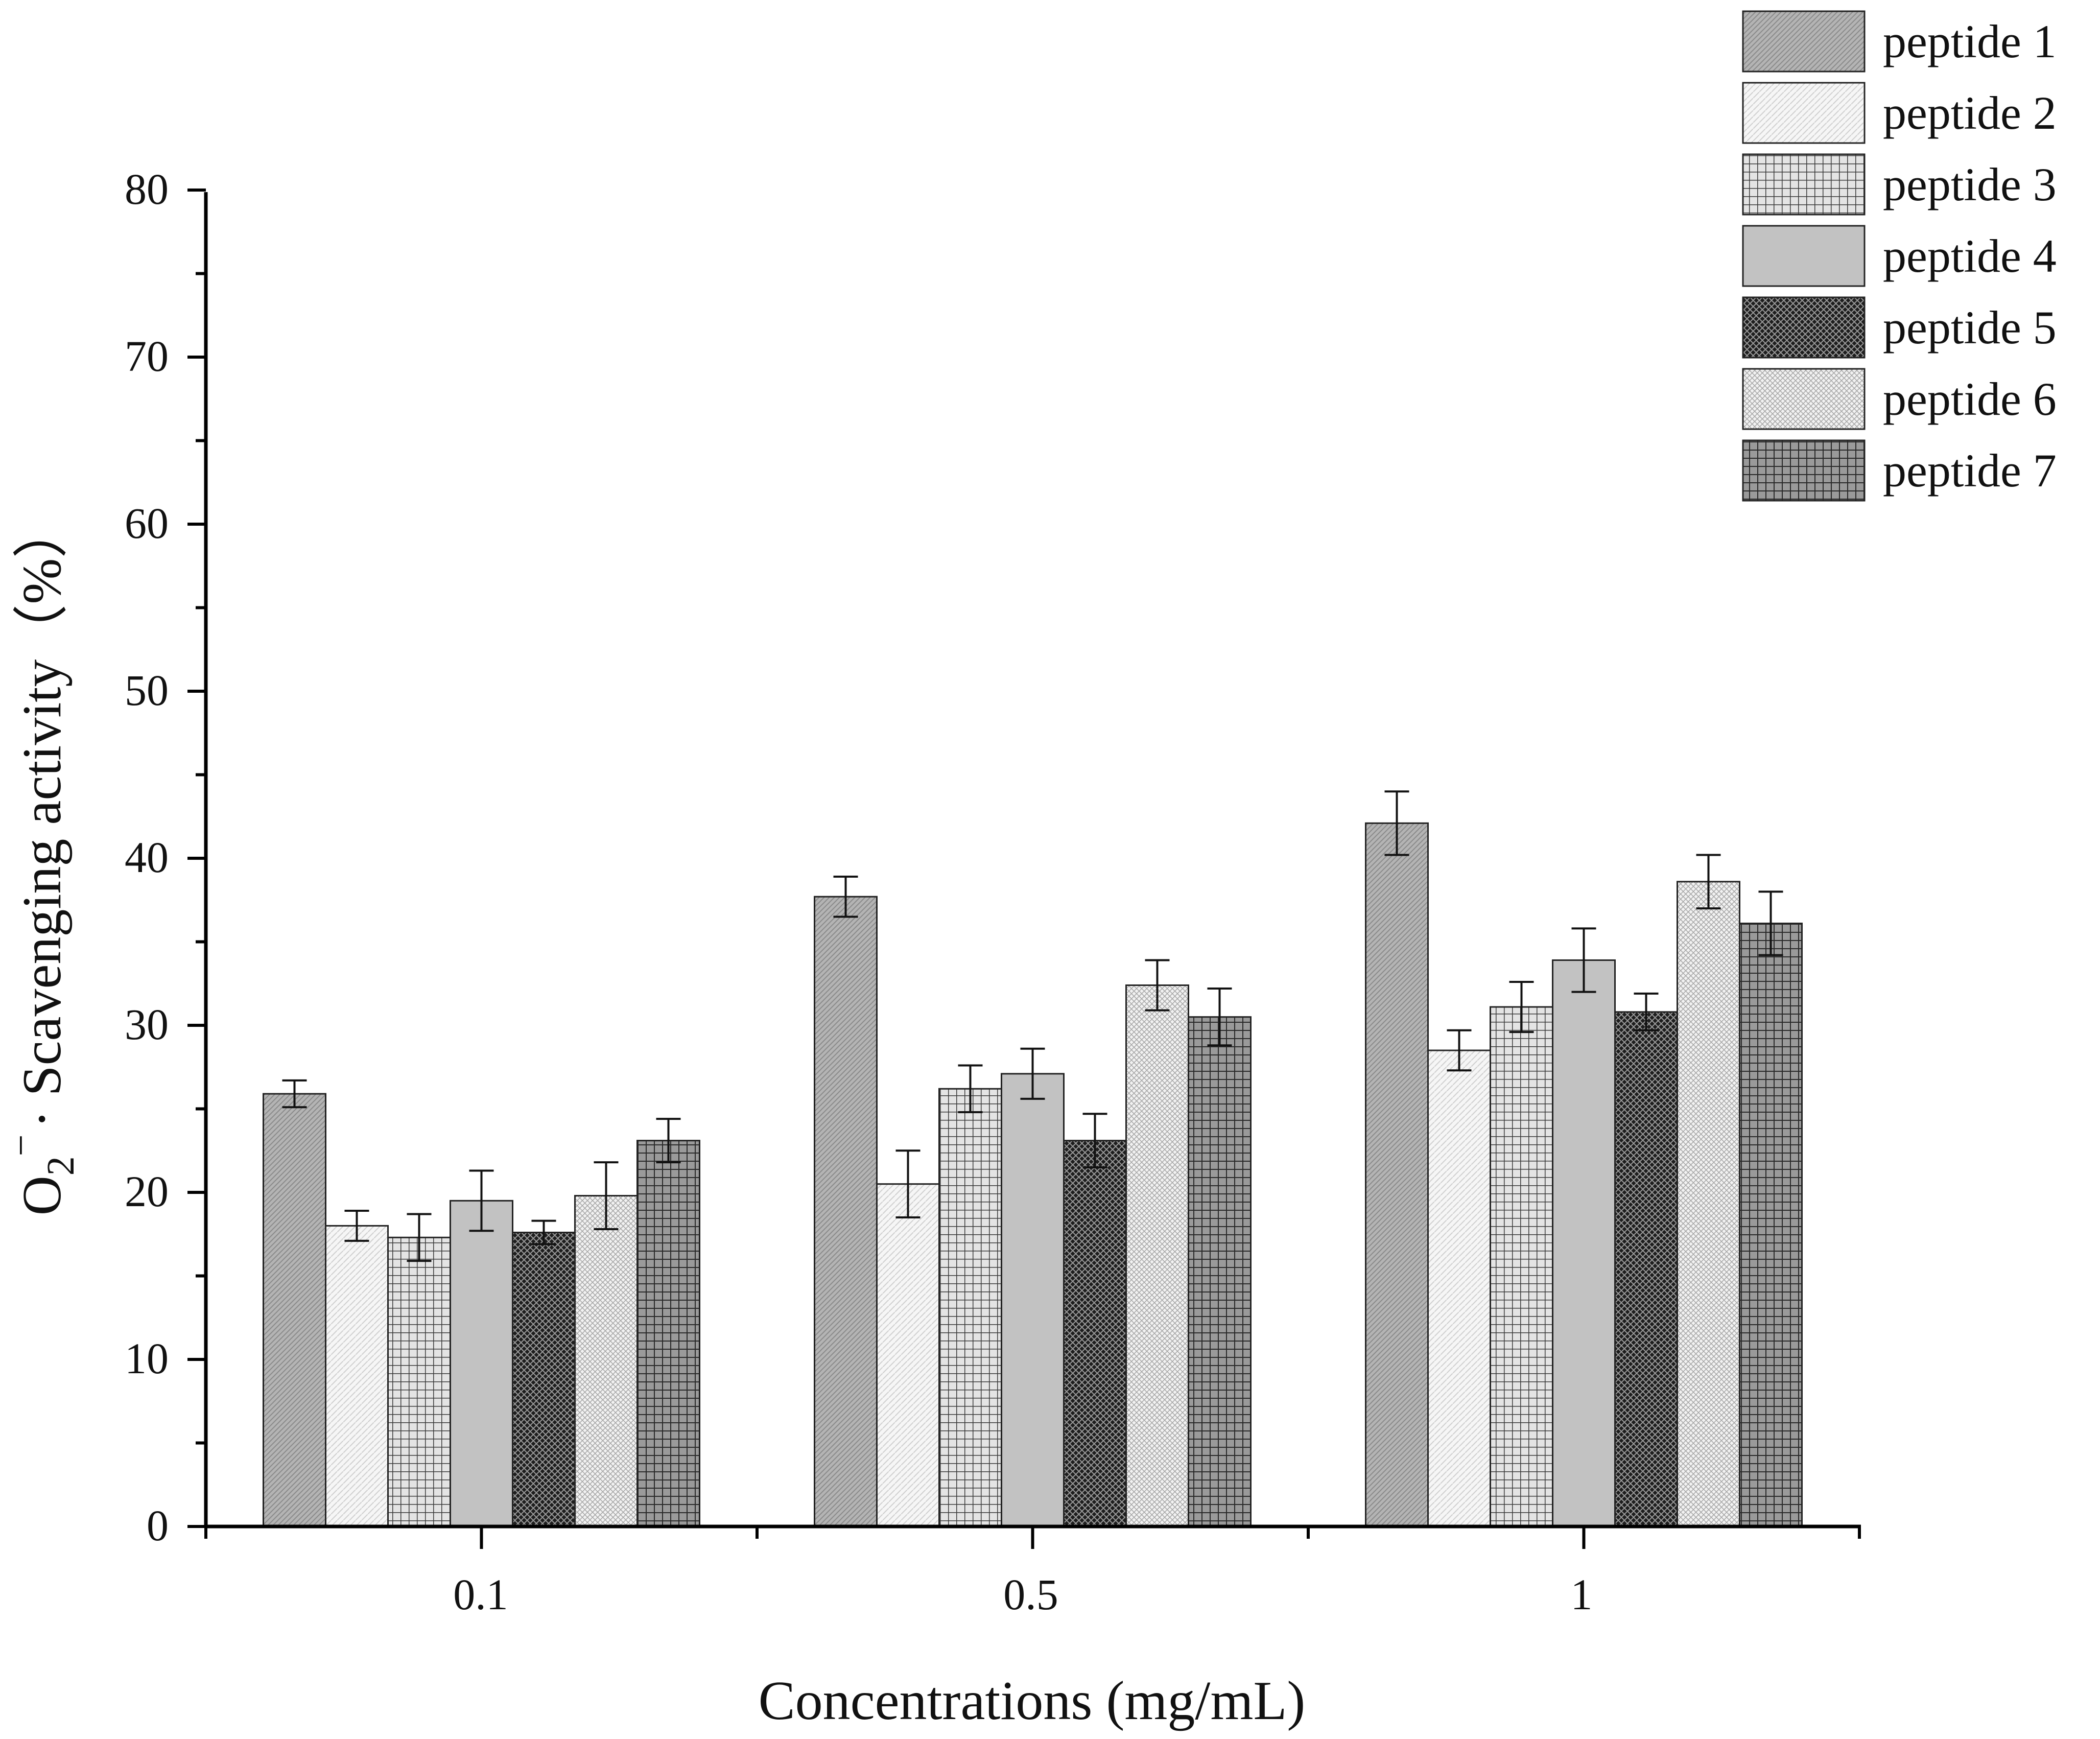 The width and height of the screenshot is (2100, 1739). I want to click on y-axis-title-superscript: −, so click(21, 1145).